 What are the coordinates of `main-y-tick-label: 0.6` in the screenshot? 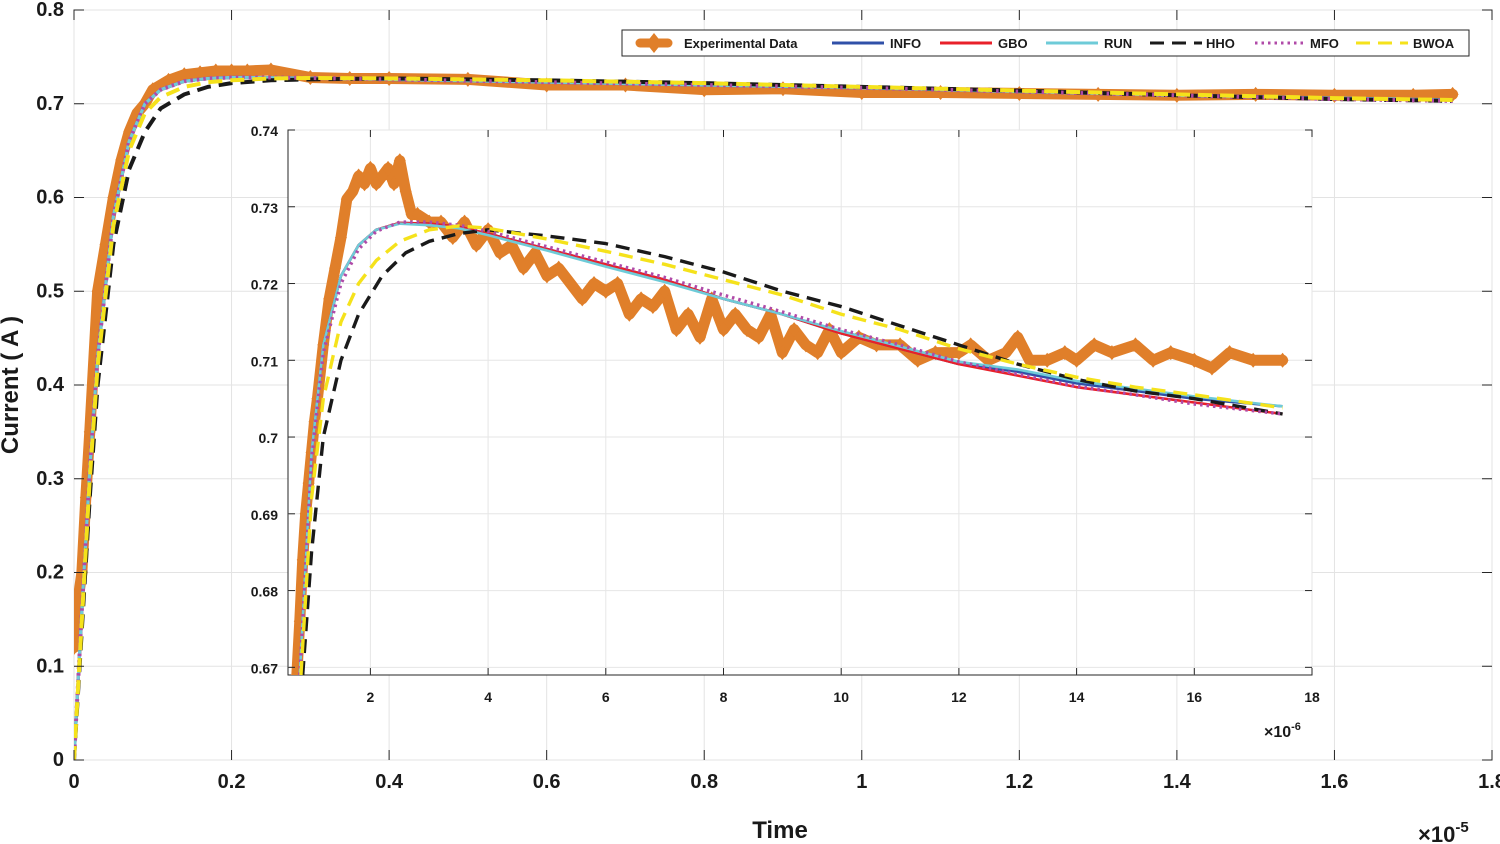 It's located at (50, 198).